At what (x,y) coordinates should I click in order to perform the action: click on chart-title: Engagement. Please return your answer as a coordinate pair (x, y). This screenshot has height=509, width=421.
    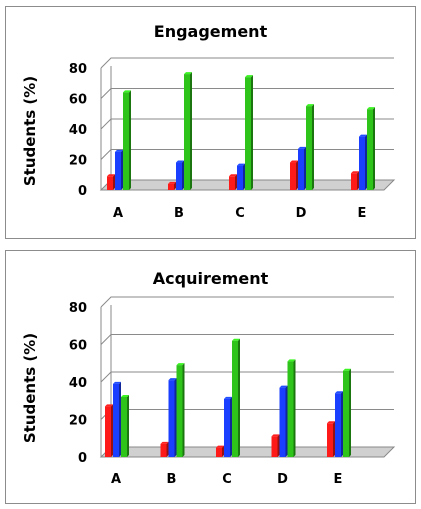
    Looking at the image, I should click on (210, 31).